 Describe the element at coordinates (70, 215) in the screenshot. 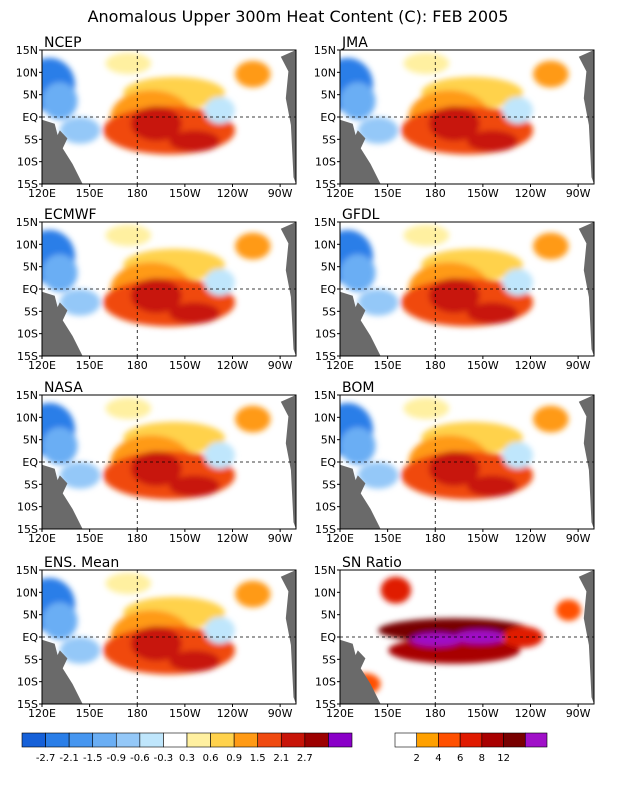

I see `panel-title: ECMWF` at that location.